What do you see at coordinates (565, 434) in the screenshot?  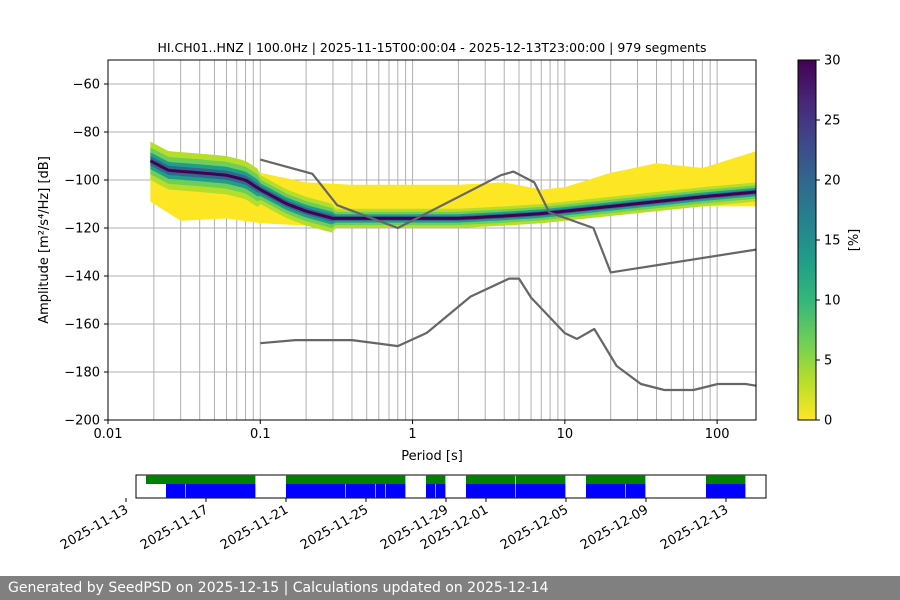 I see `x-tick-label: 10` at bounding box center [565, 434].